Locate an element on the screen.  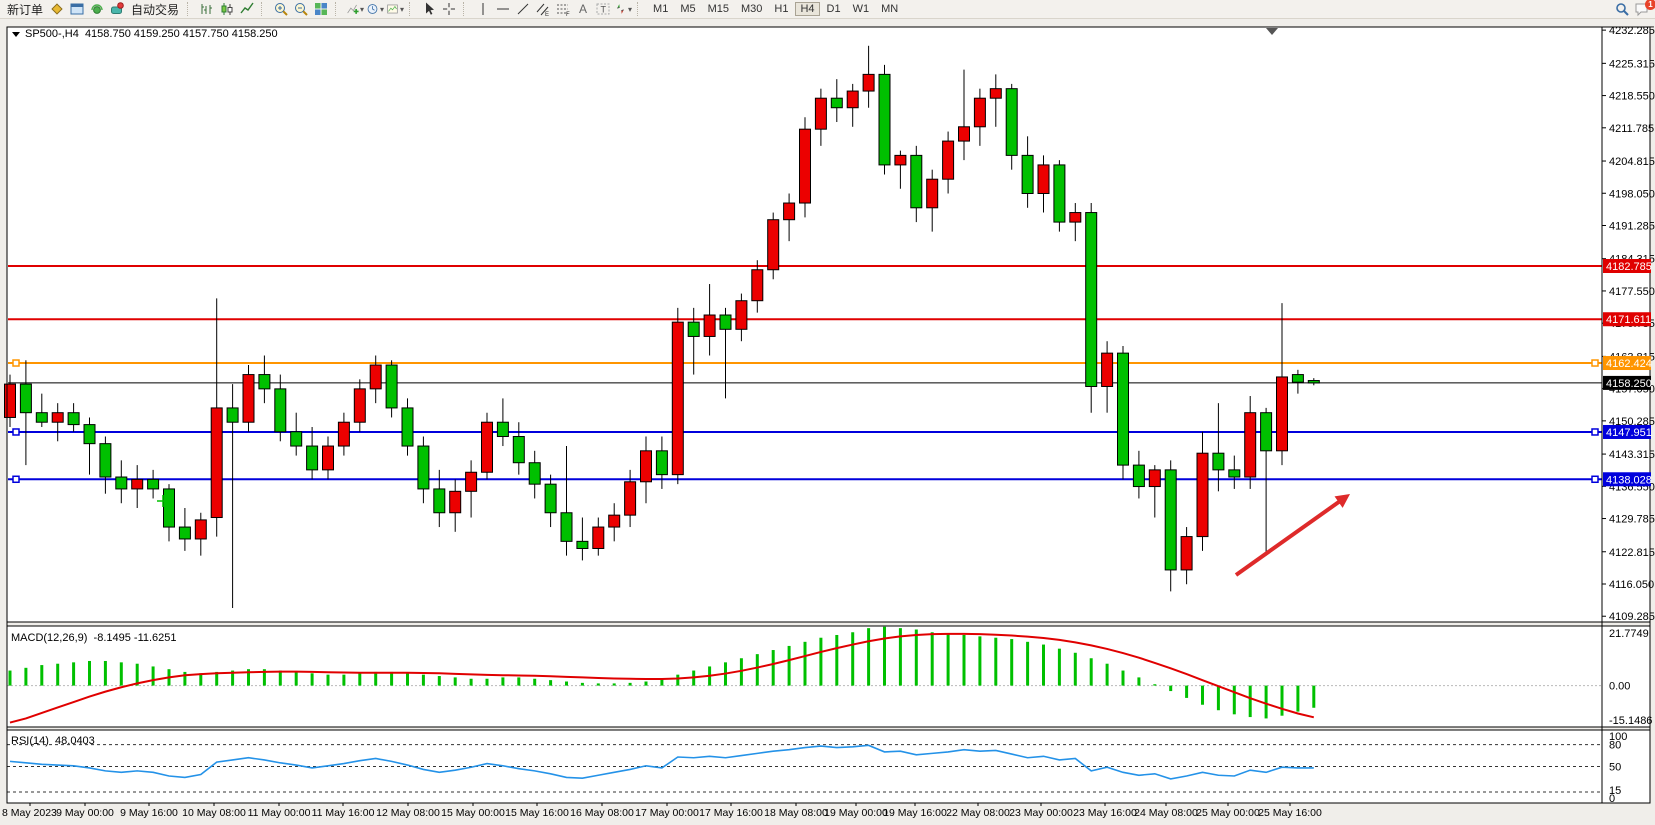
timeframe-m1-button: M1 is located at coordinates (661, 9).